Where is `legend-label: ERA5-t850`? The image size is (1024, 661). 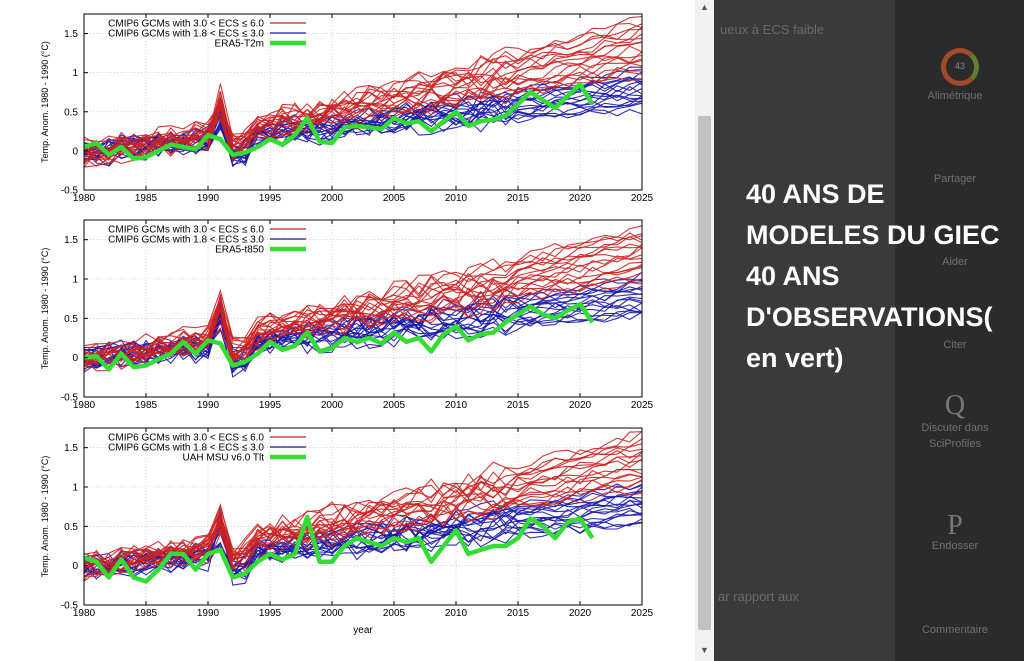
legend-label: ERA5-t850 is located at coordinates (239, 250).